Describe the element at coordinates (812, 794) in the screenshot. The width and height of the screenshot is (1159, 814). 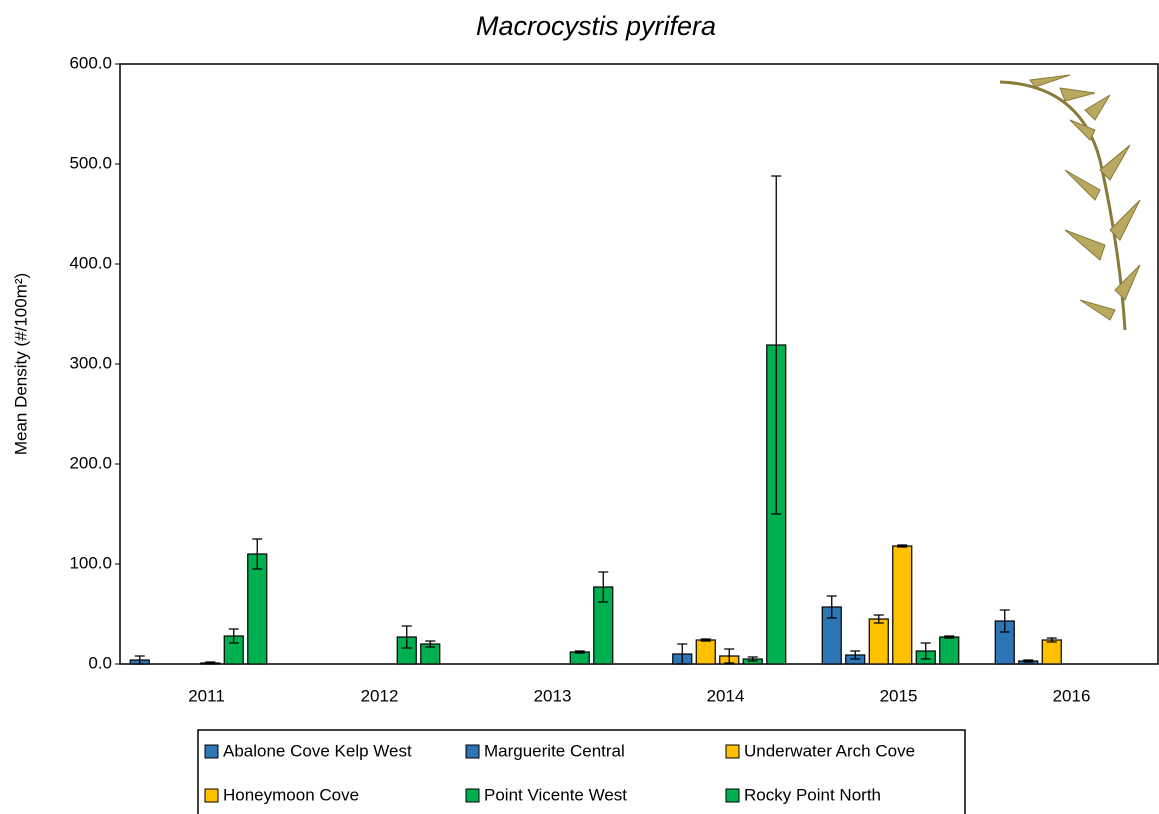
I see `legend-label: Rocky Point North` at that location.